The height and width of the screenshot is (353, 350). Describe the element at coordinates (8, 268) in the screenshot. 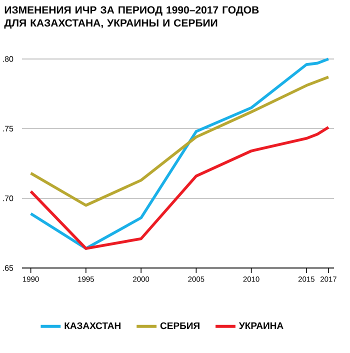

I see `y-tick-label: .65` at that location.